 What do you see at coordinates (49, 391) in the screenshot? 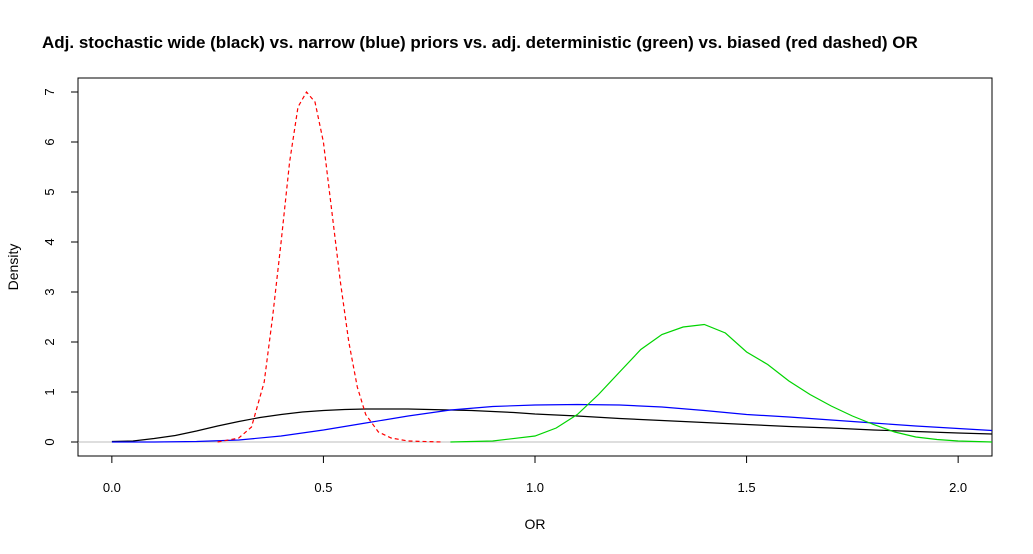
I see `y-tick-label: 1` at bounding box center [49, 391].